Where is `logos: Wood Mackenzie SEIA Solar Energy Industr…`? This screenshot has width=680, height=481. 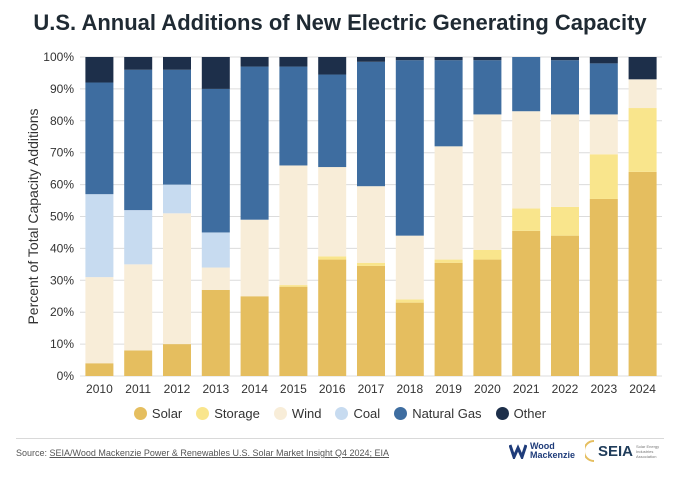
logos: Wood Mackenzie SEIA Solar Energy Industr… is located at coordinates (587, 451).